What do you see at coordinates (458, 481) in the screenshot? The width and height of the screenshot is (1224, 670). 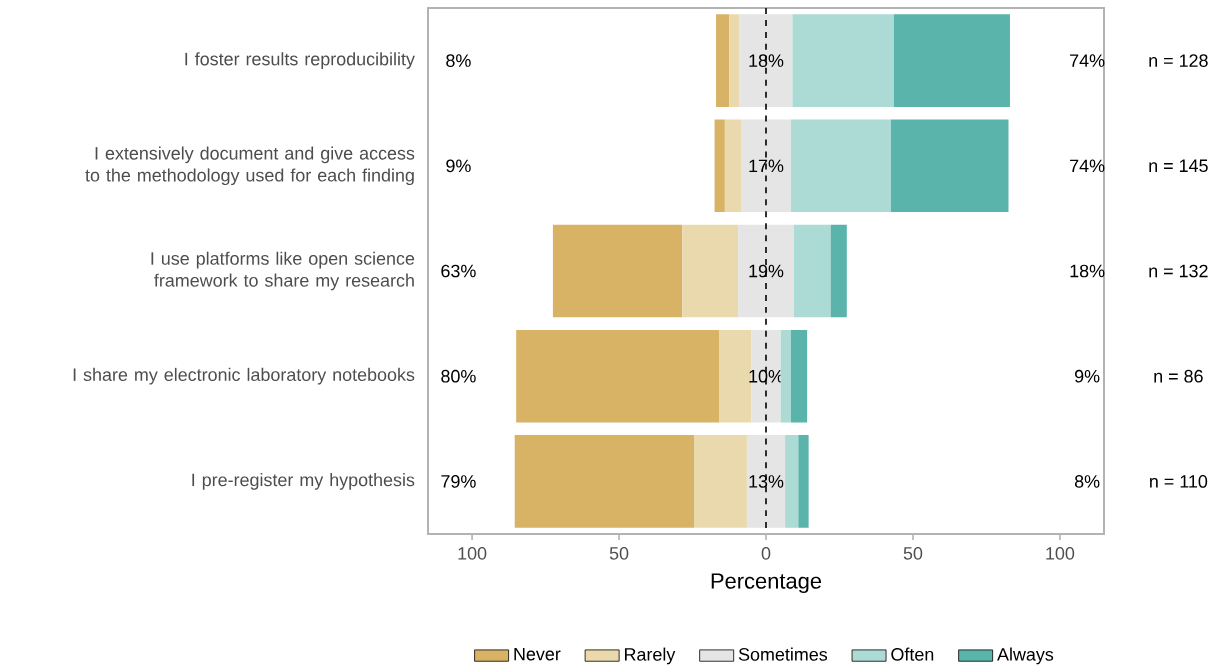 I see `annotation: 79%` at bounding box center [458, 481].